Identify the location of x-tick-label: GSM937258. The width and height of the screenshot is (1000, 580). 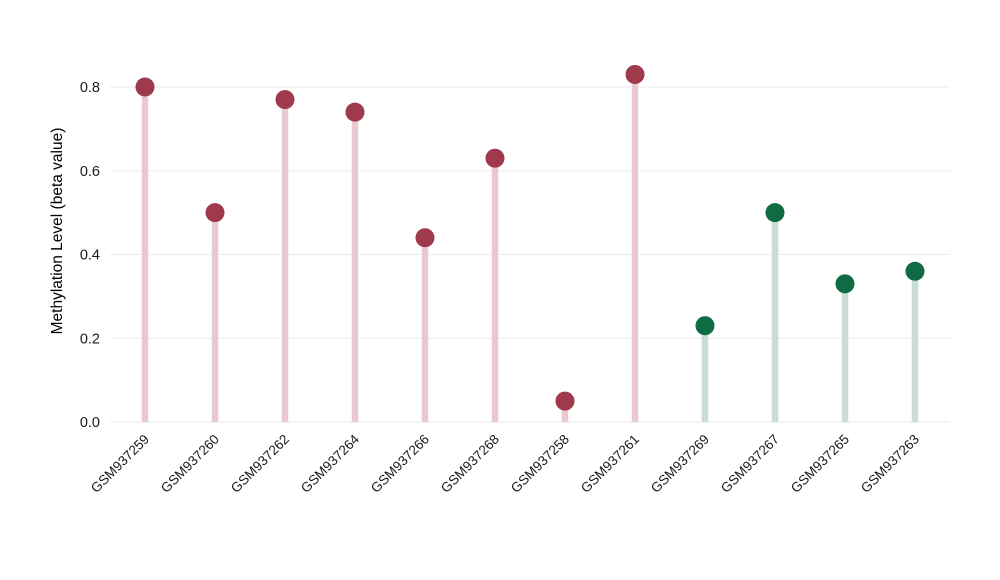
(540, 464).